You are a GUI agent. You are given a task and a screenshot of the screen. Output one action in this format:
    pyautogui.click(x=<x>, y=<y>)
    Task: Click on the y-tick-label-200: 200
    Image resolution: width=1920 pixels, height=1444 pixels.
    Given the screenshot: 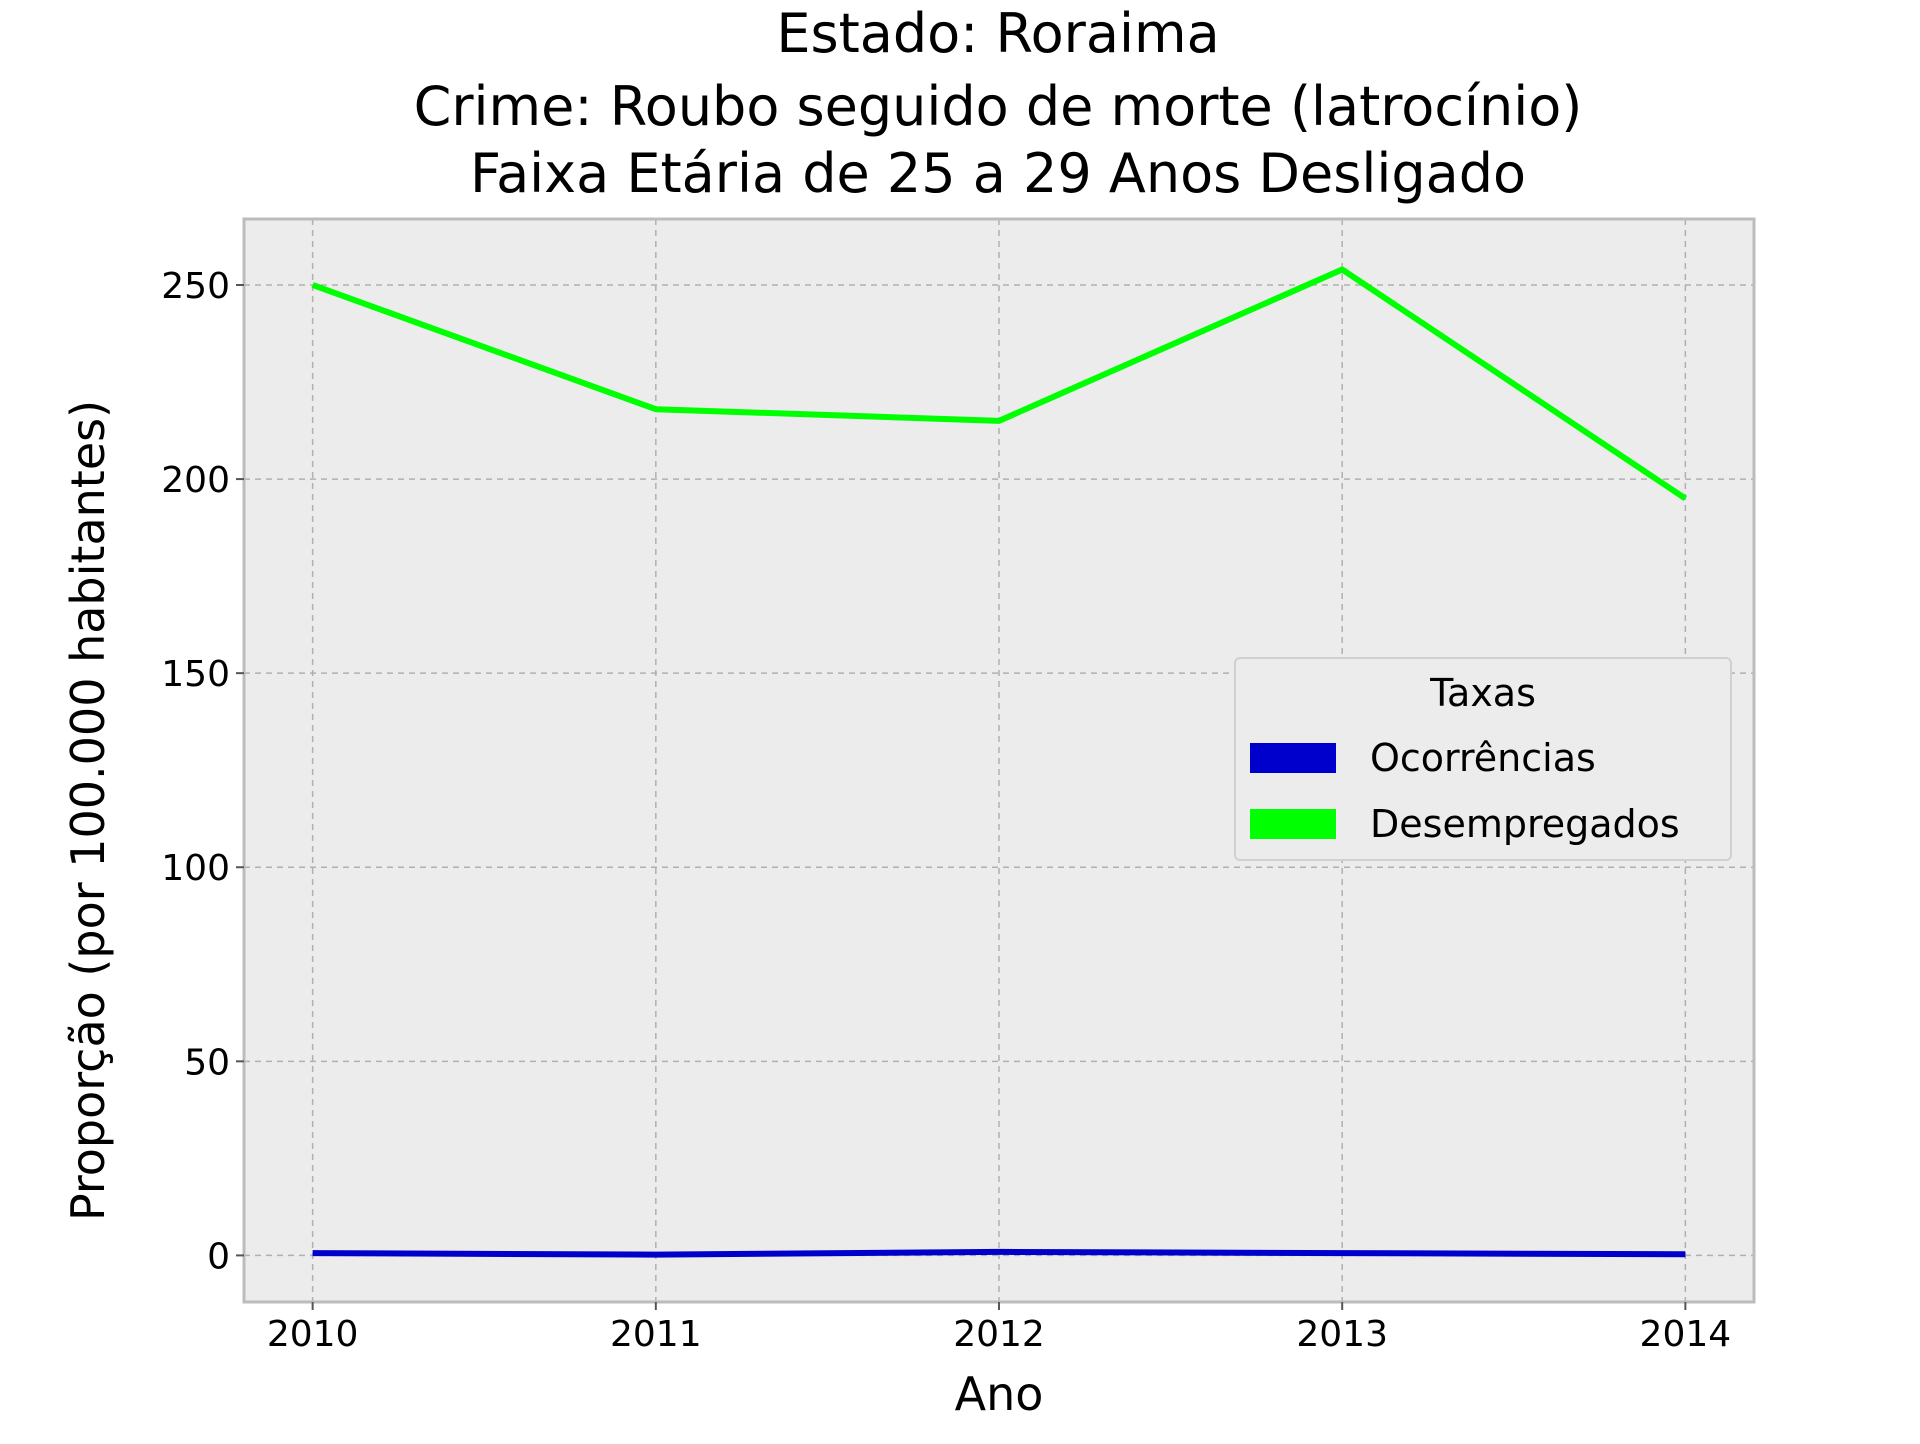 What is the action you would take?
    pyautogui.click(x=195, y=480)
    